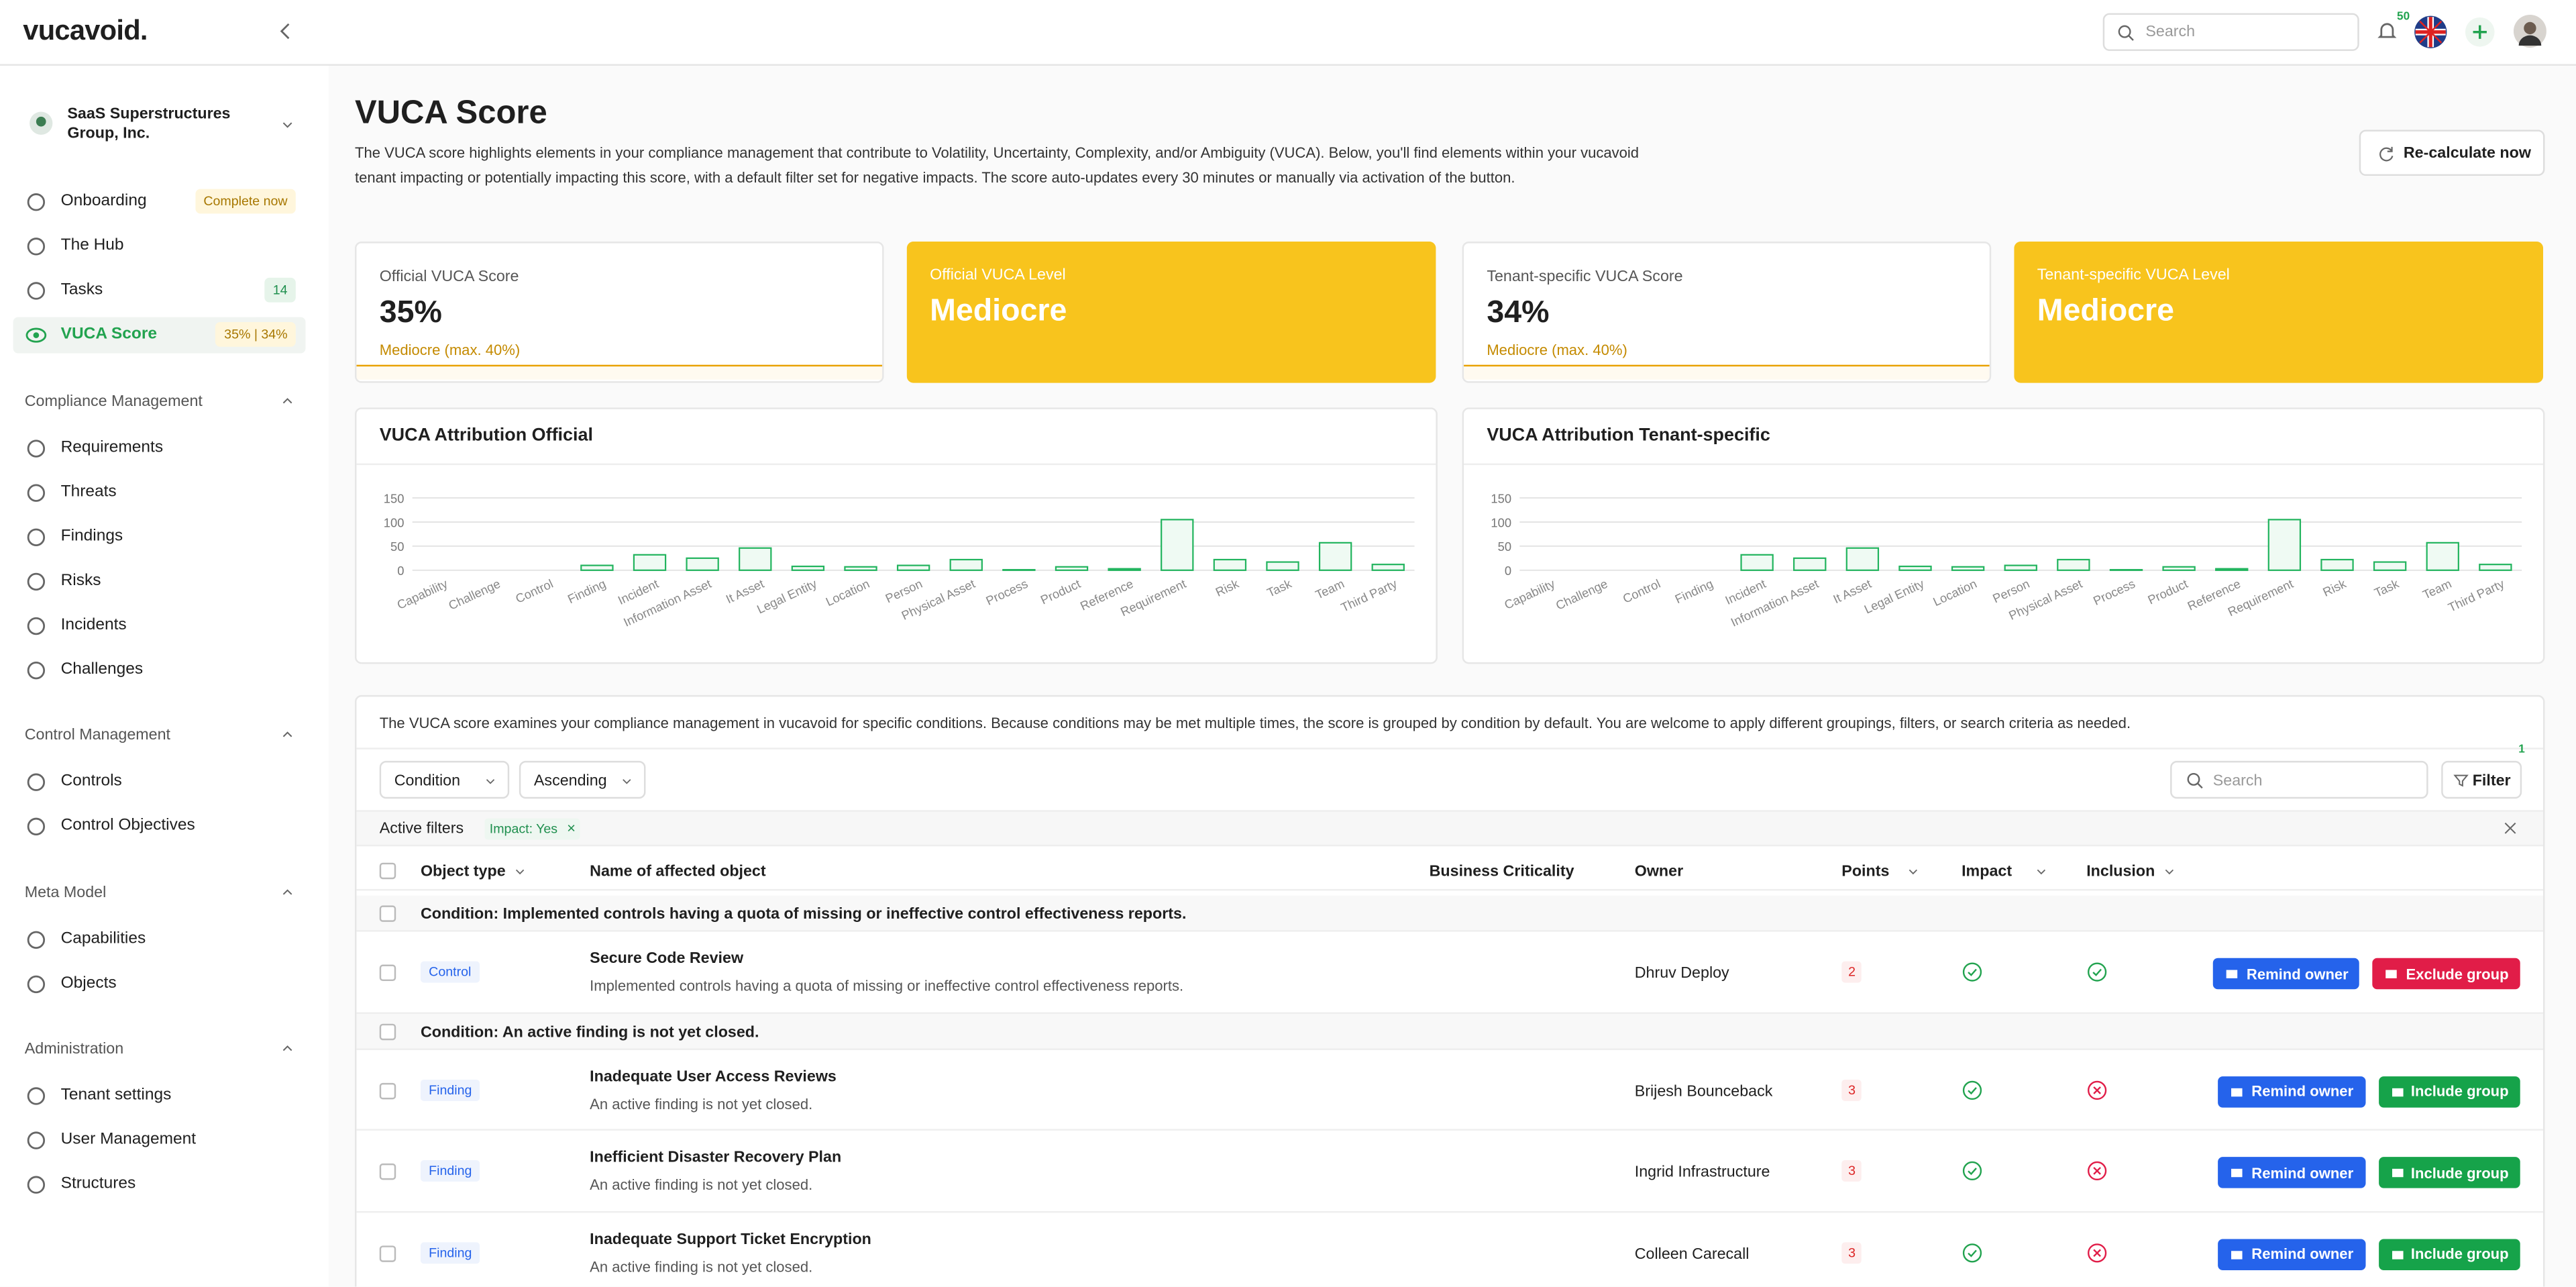 This screenshot has width=2576, height=1287. I want to click on y-tick-label: 50, so click(1504, 546).